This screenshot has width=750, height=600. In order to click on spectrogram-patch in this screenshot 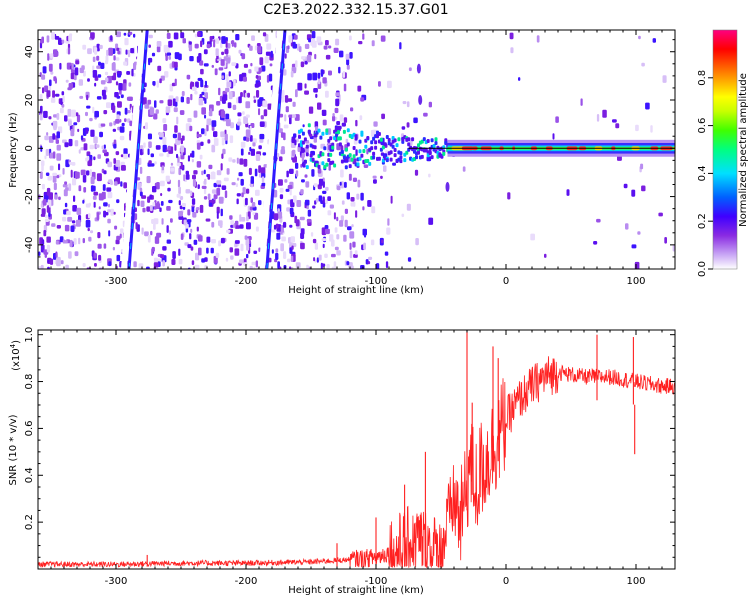, I will do `click(418, 68)`.